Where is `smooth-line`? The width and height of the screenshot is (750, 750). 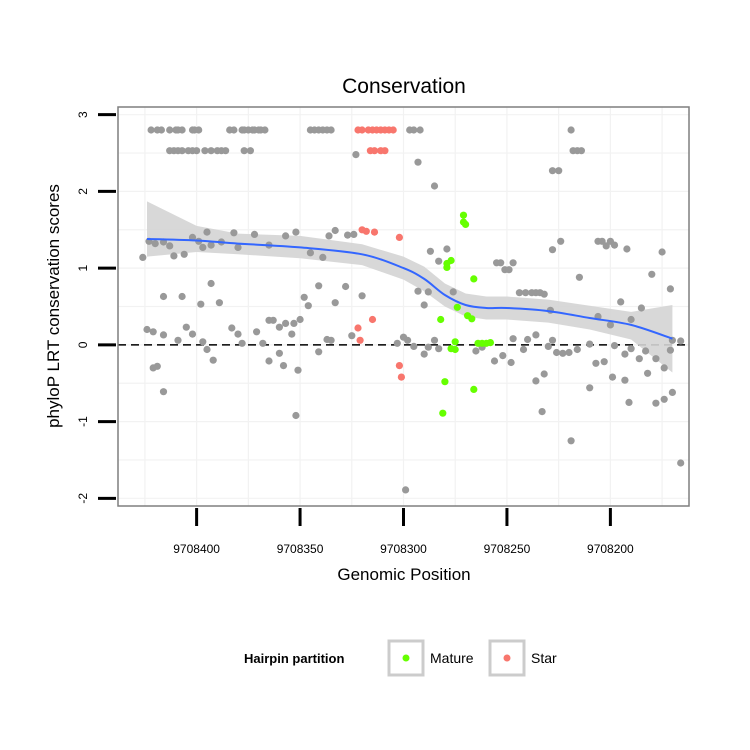
smooth-line is located at coordinates (409, 289).